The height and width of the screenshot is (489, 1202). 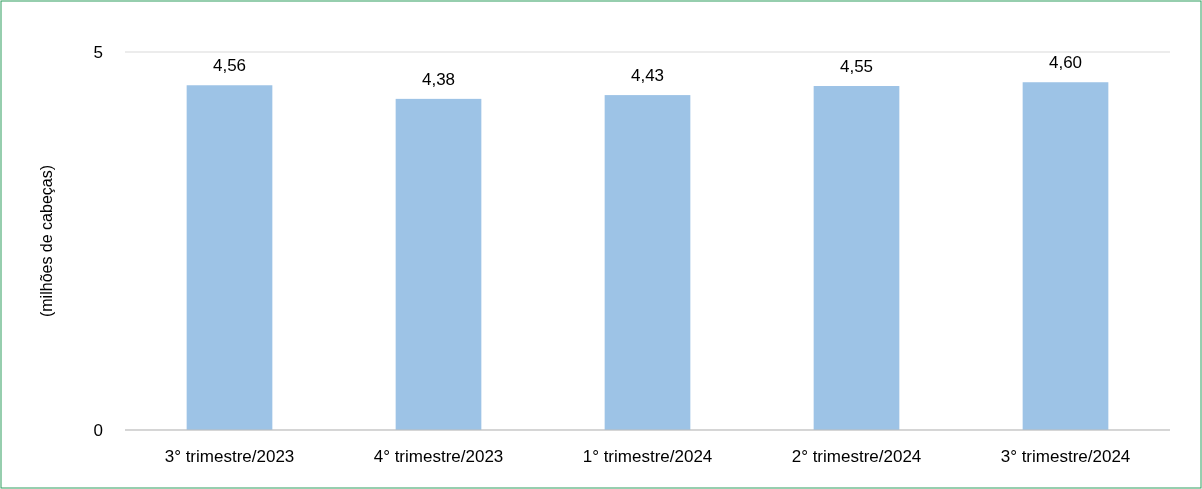 What do you see at coordinates (647, 456) in the screenshot?
I see `x-tick-label: 1° trimestre/2024` at bounding box center [647, 456].